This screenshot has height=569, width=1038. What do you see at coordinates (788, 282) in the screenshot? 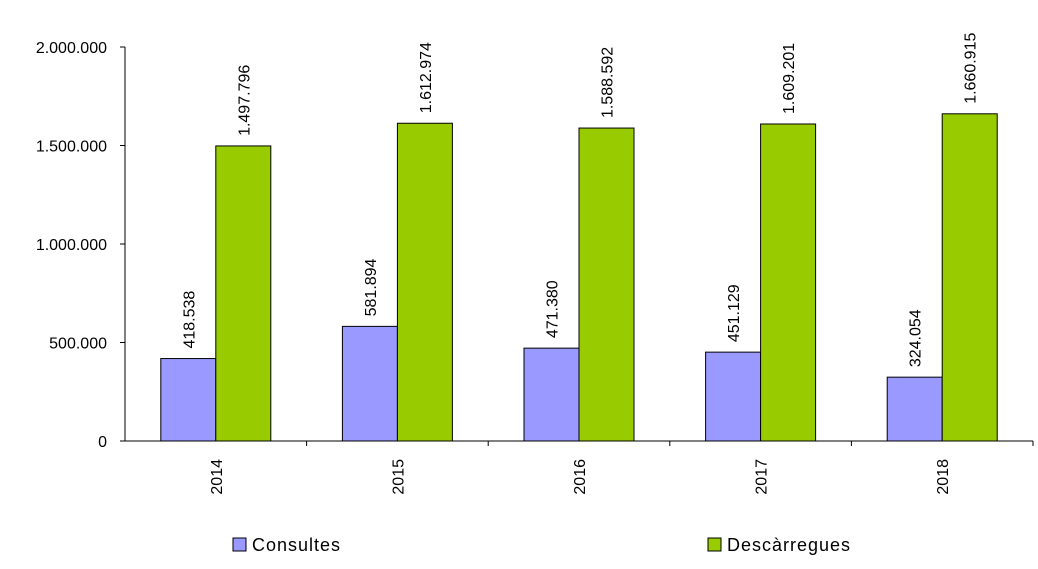
I see `bar-desc-rregues-2017` at bounding box center [788, 282].